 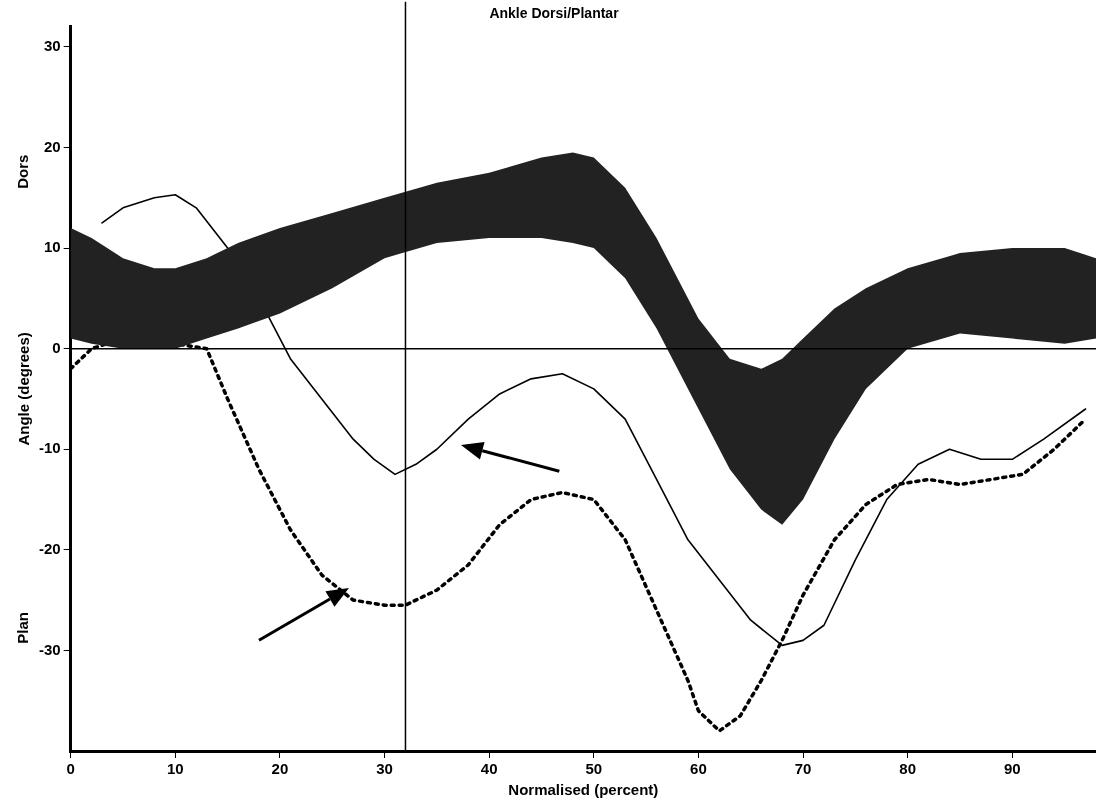 I want to click on x-tick-label: 40, so click(x=489, y=769).